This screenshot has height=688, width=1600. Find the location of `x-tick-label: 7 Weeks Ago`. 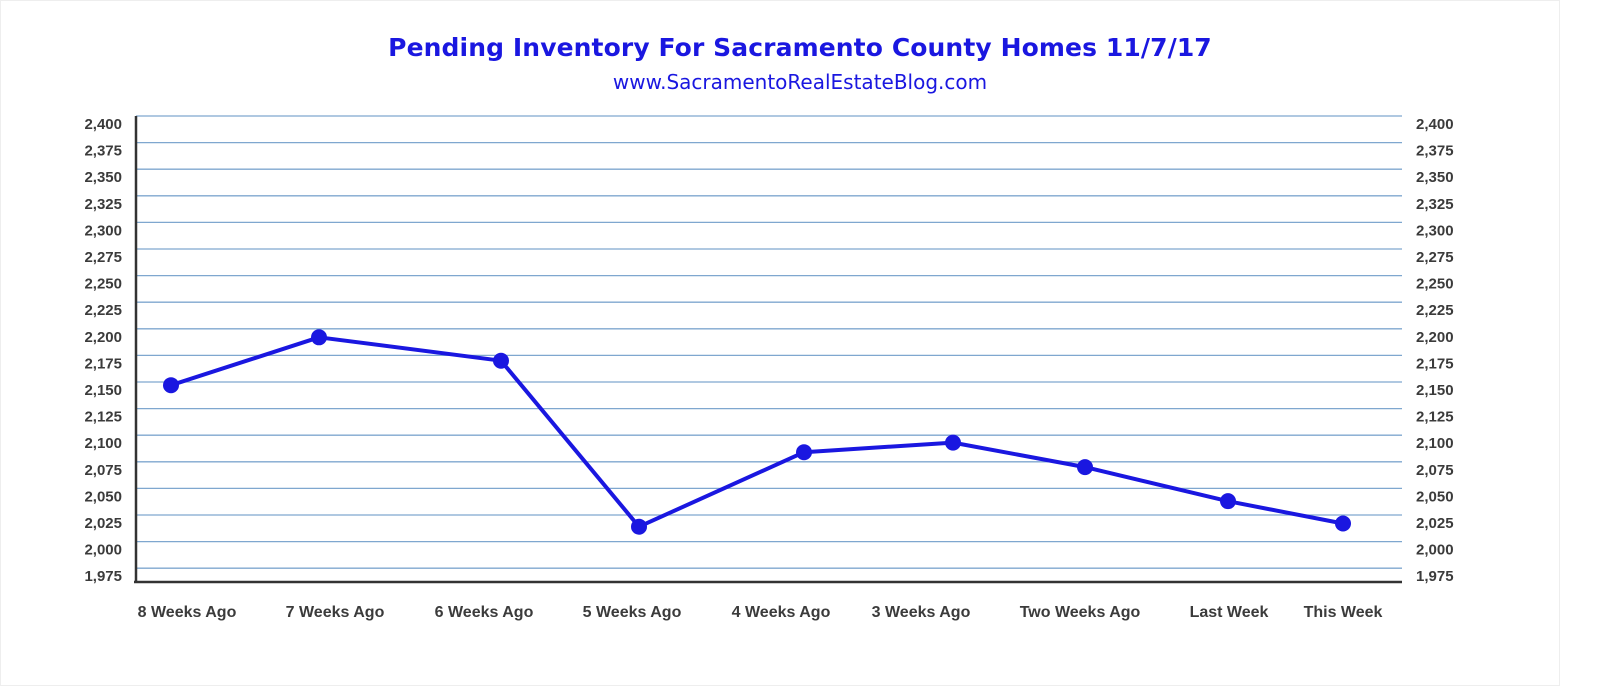

x-tick-label: 7 Weeks Ago is located at coordinates (335, 612).